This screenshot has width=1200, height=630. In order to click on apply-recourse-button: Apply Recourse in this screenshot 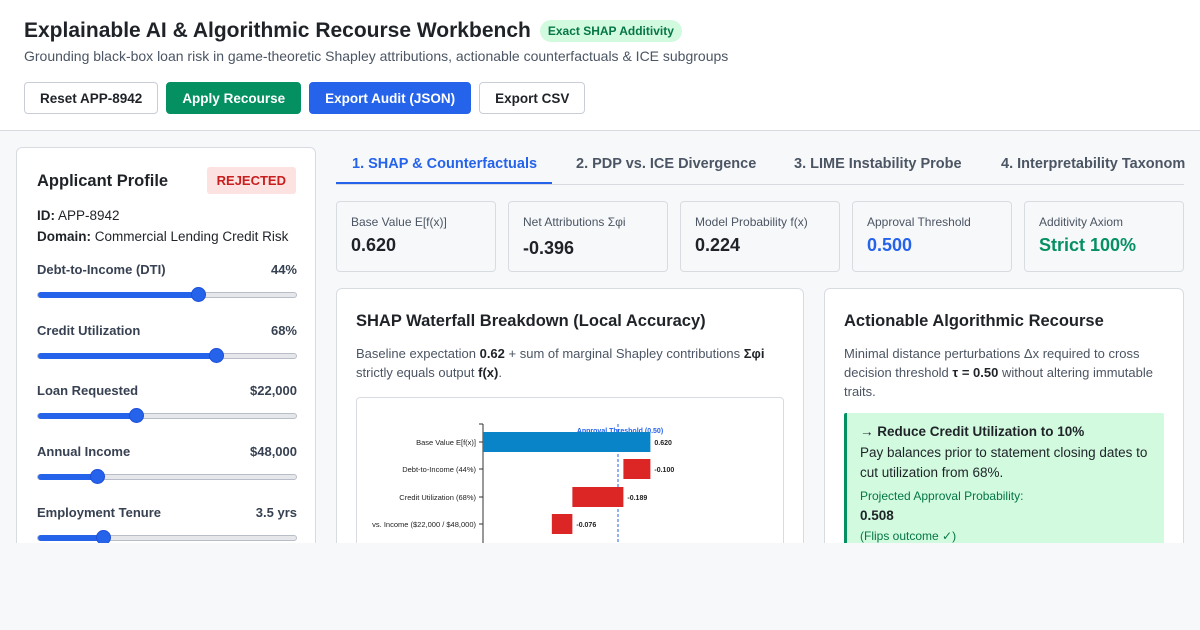, I will do `click(234, 98)`.